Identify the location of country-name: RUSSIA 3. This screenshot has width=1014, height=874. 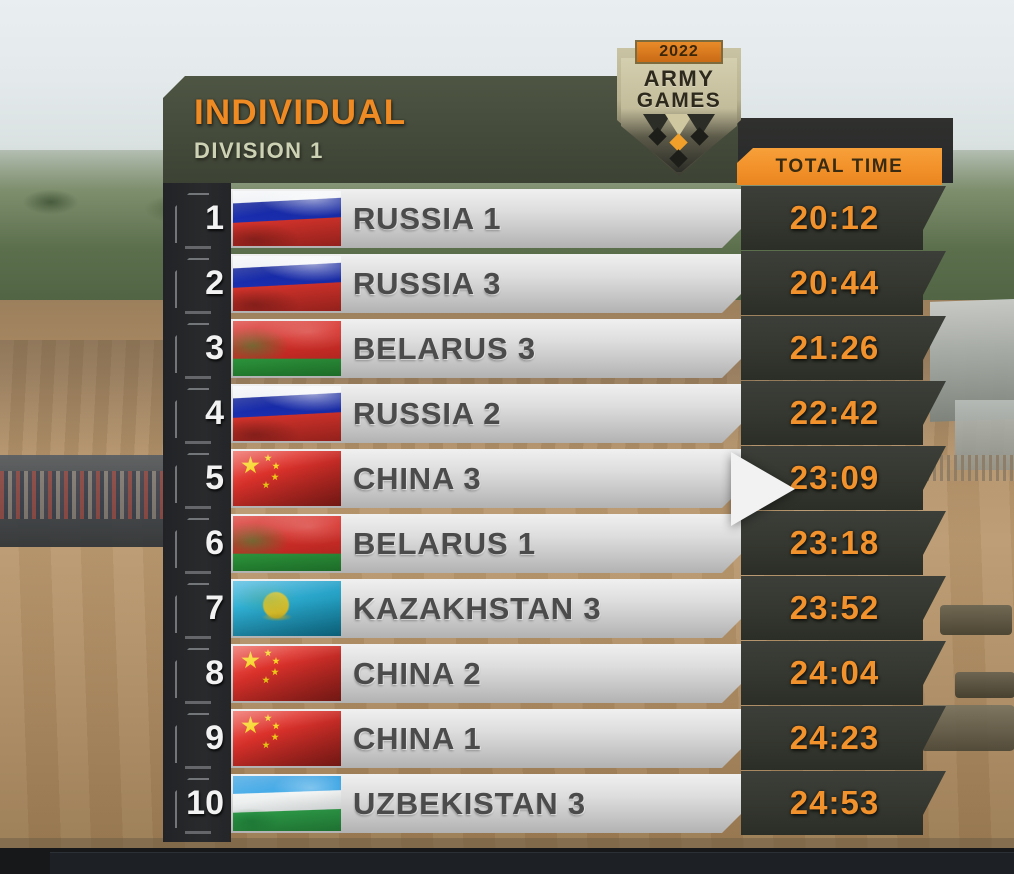
(427, 283).